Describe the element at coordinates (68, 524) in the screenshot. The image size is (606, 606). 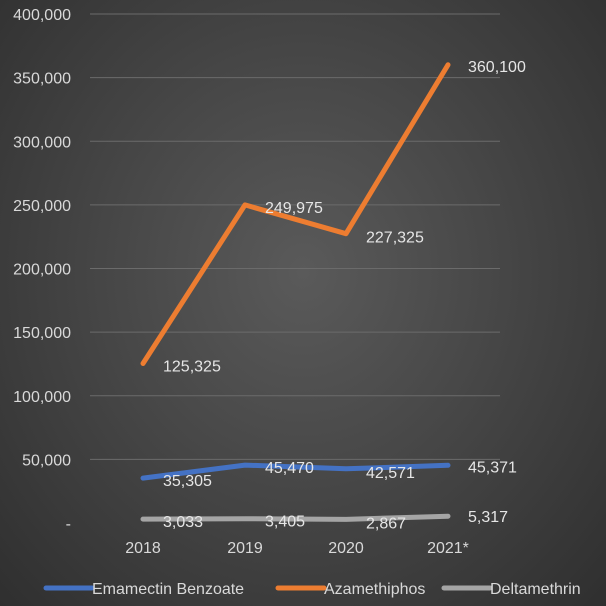
I see `y-tick-label: -` at that location.